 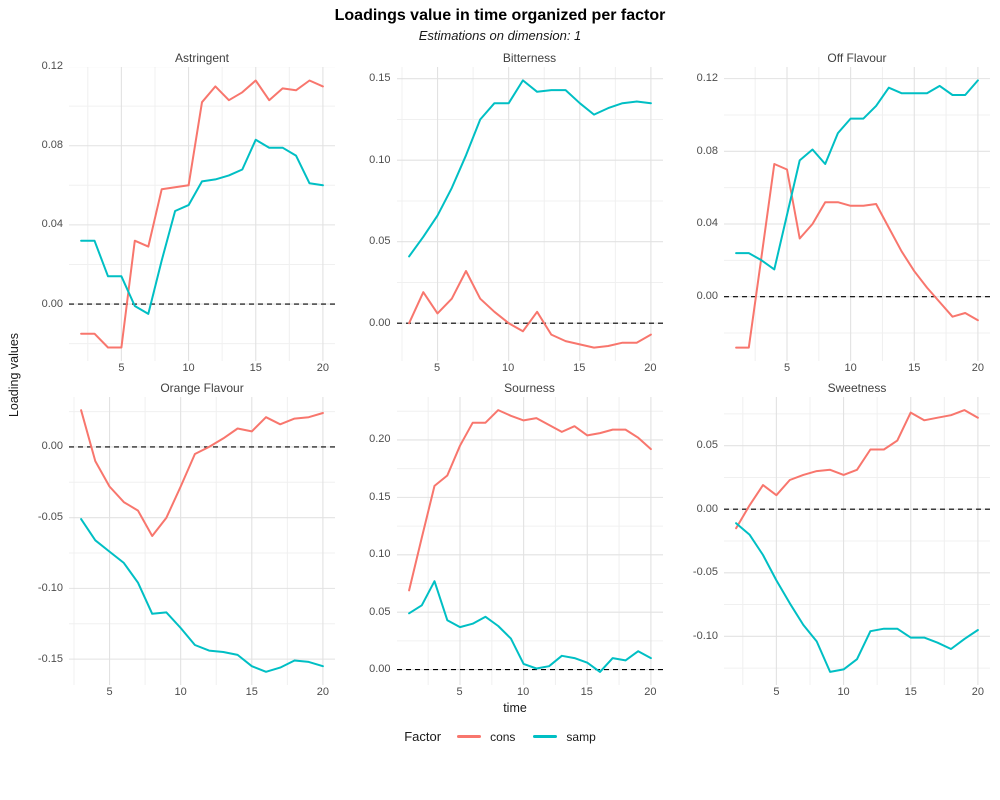 I want to click on facet-panel-sourness: Sourness 0.00 0.05 0.10 0.15 0.20 5 10 15 20, so click(x=507, y=539).